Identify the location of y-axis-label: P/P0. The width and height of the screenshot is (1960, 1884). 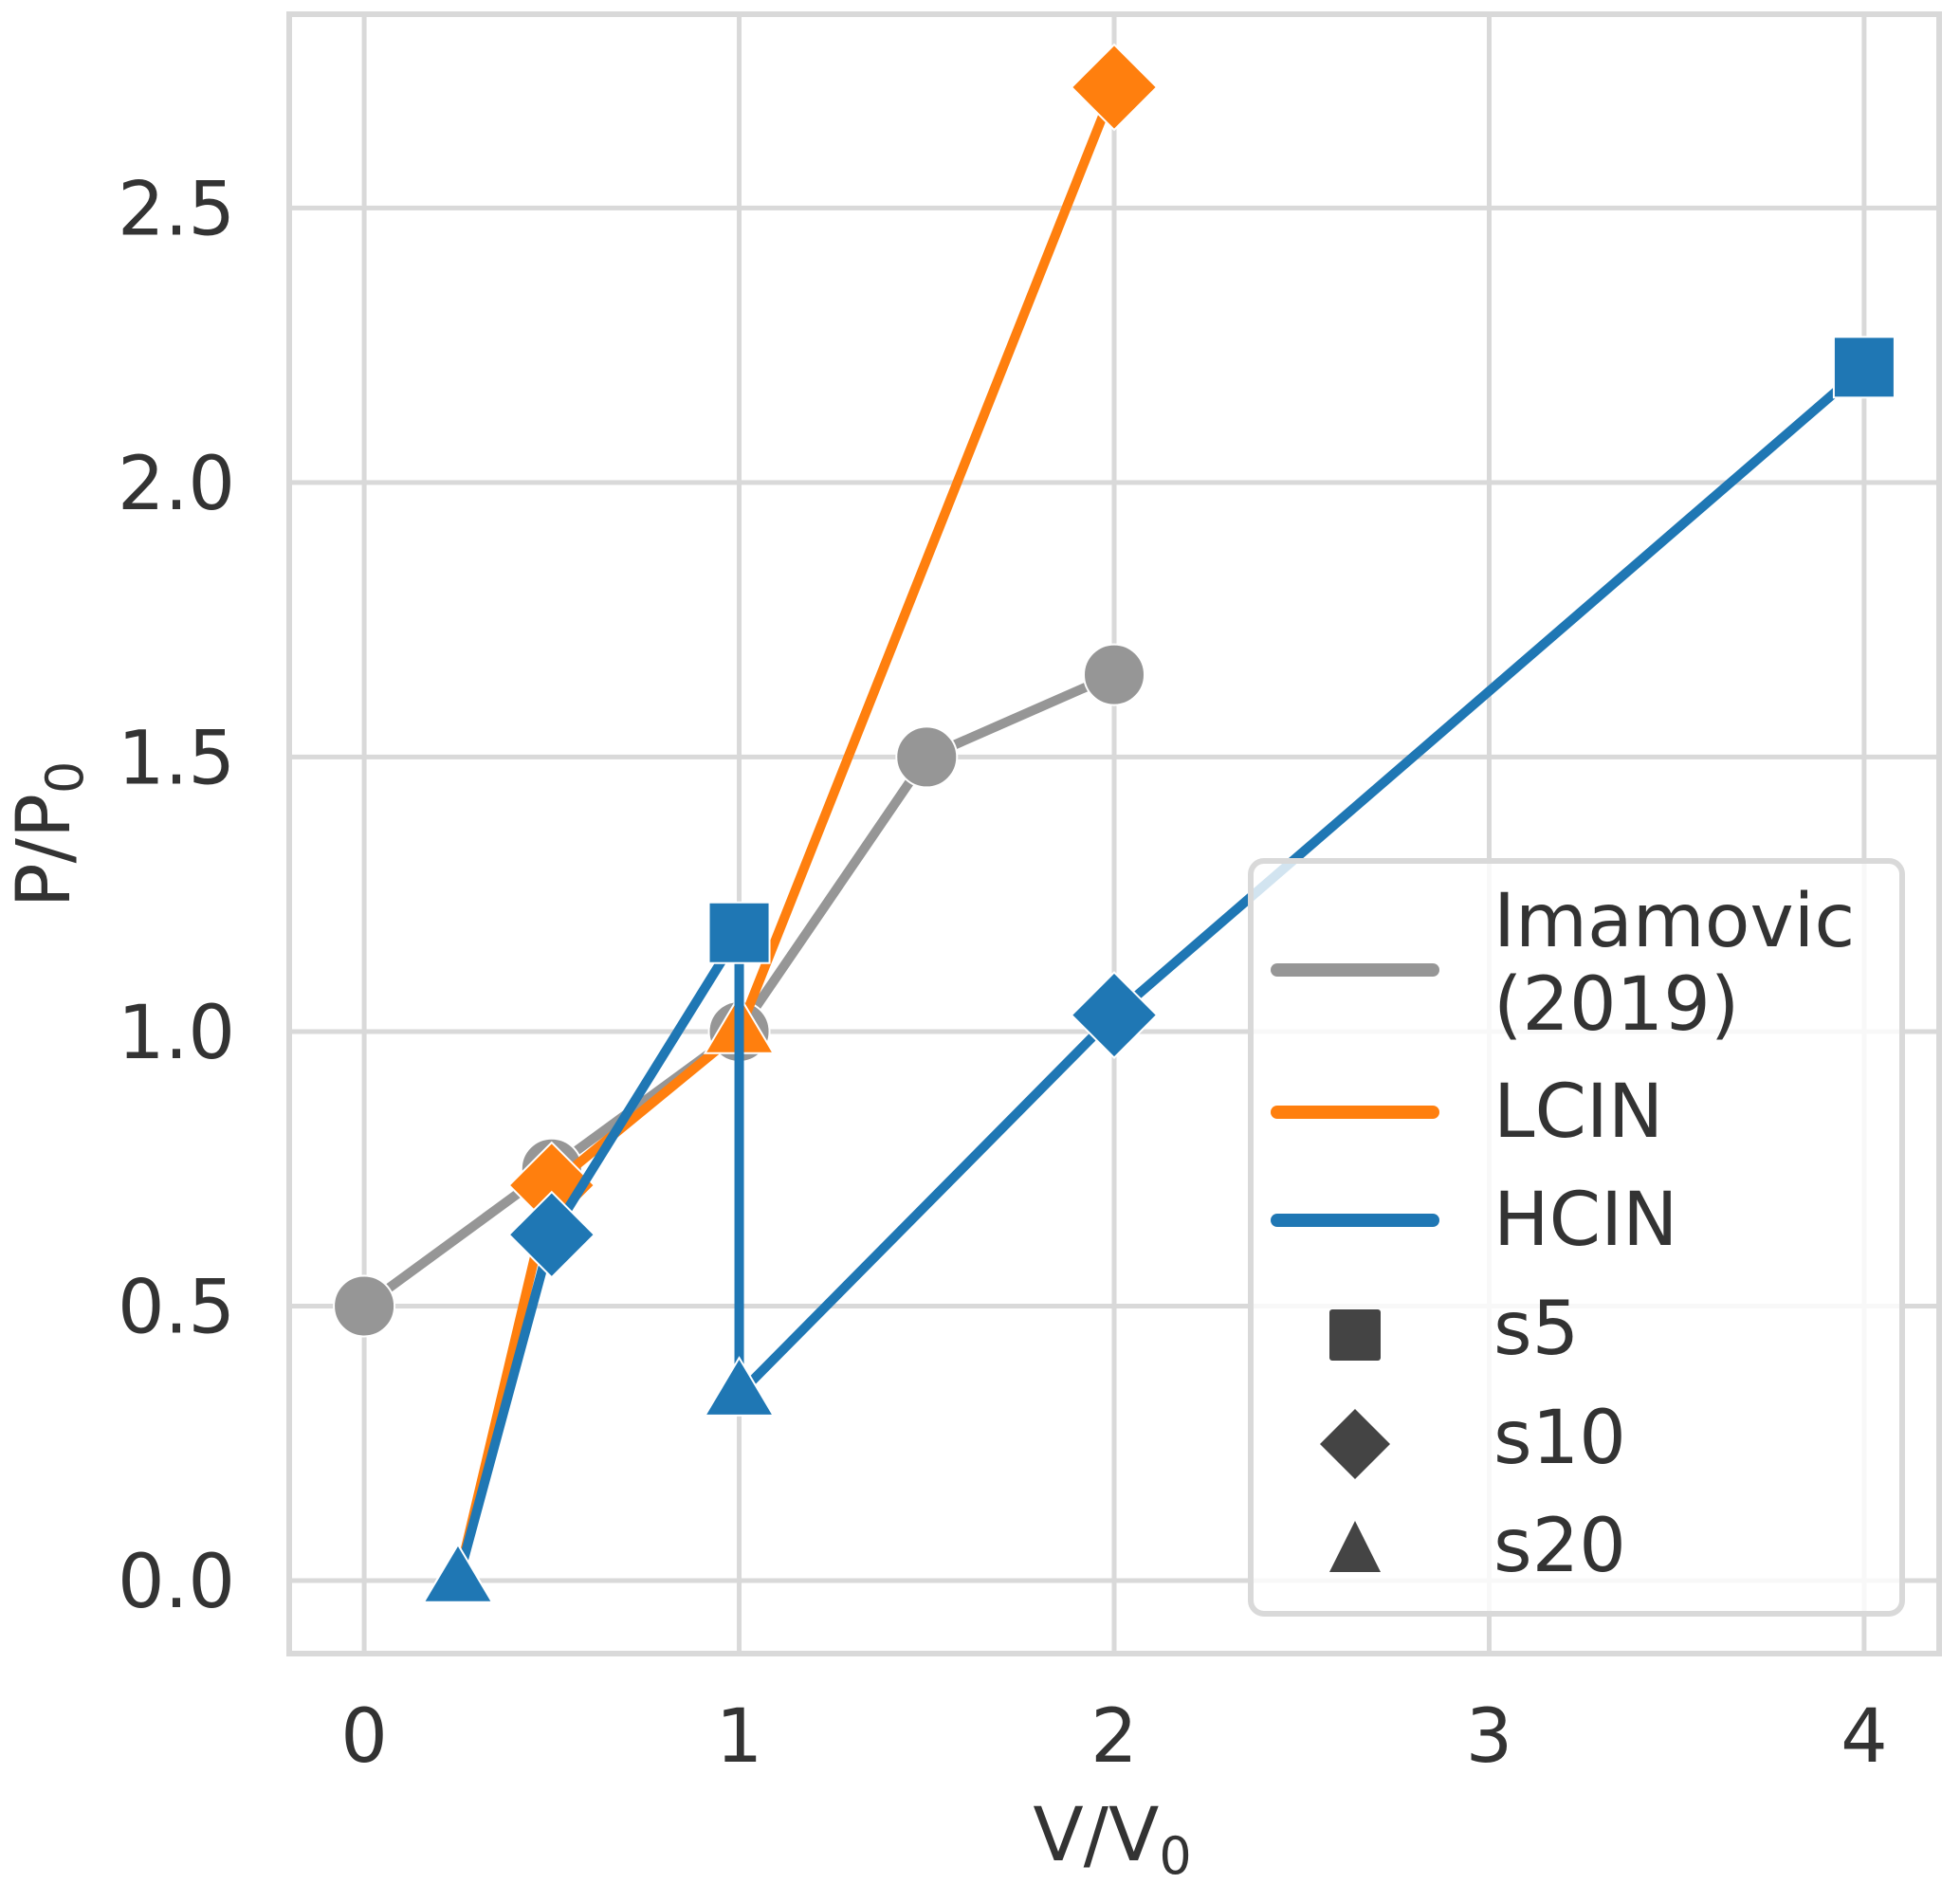
(48, 834).